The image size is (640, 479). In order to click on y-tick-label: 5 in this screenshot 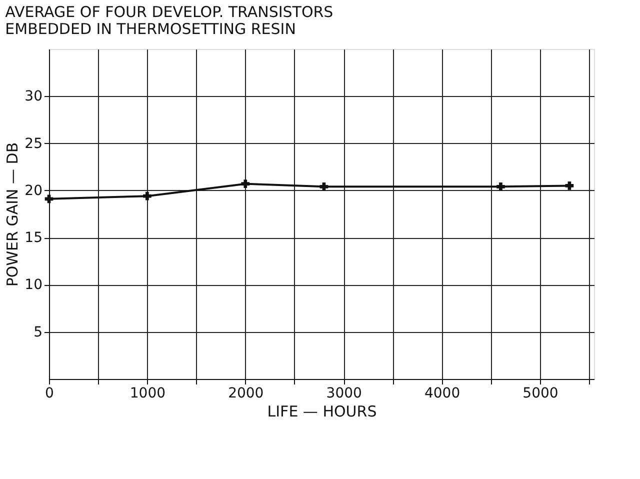, I will do `click(38, 332)`.